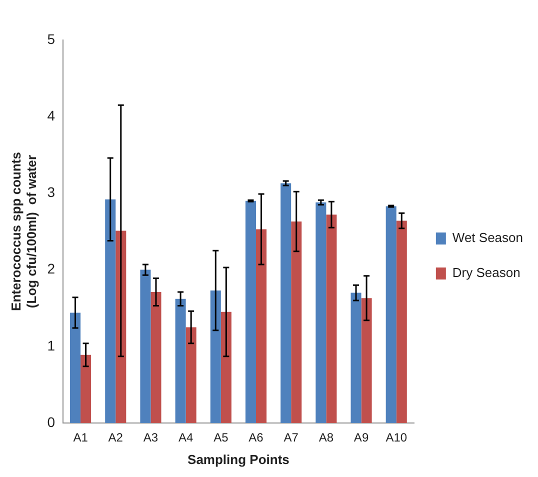 This screenshot has height=477, width=538. Describe the element at coordinates (239, 459) in the screenshot. I see `x-axis-title: Sampling Points` at that location.